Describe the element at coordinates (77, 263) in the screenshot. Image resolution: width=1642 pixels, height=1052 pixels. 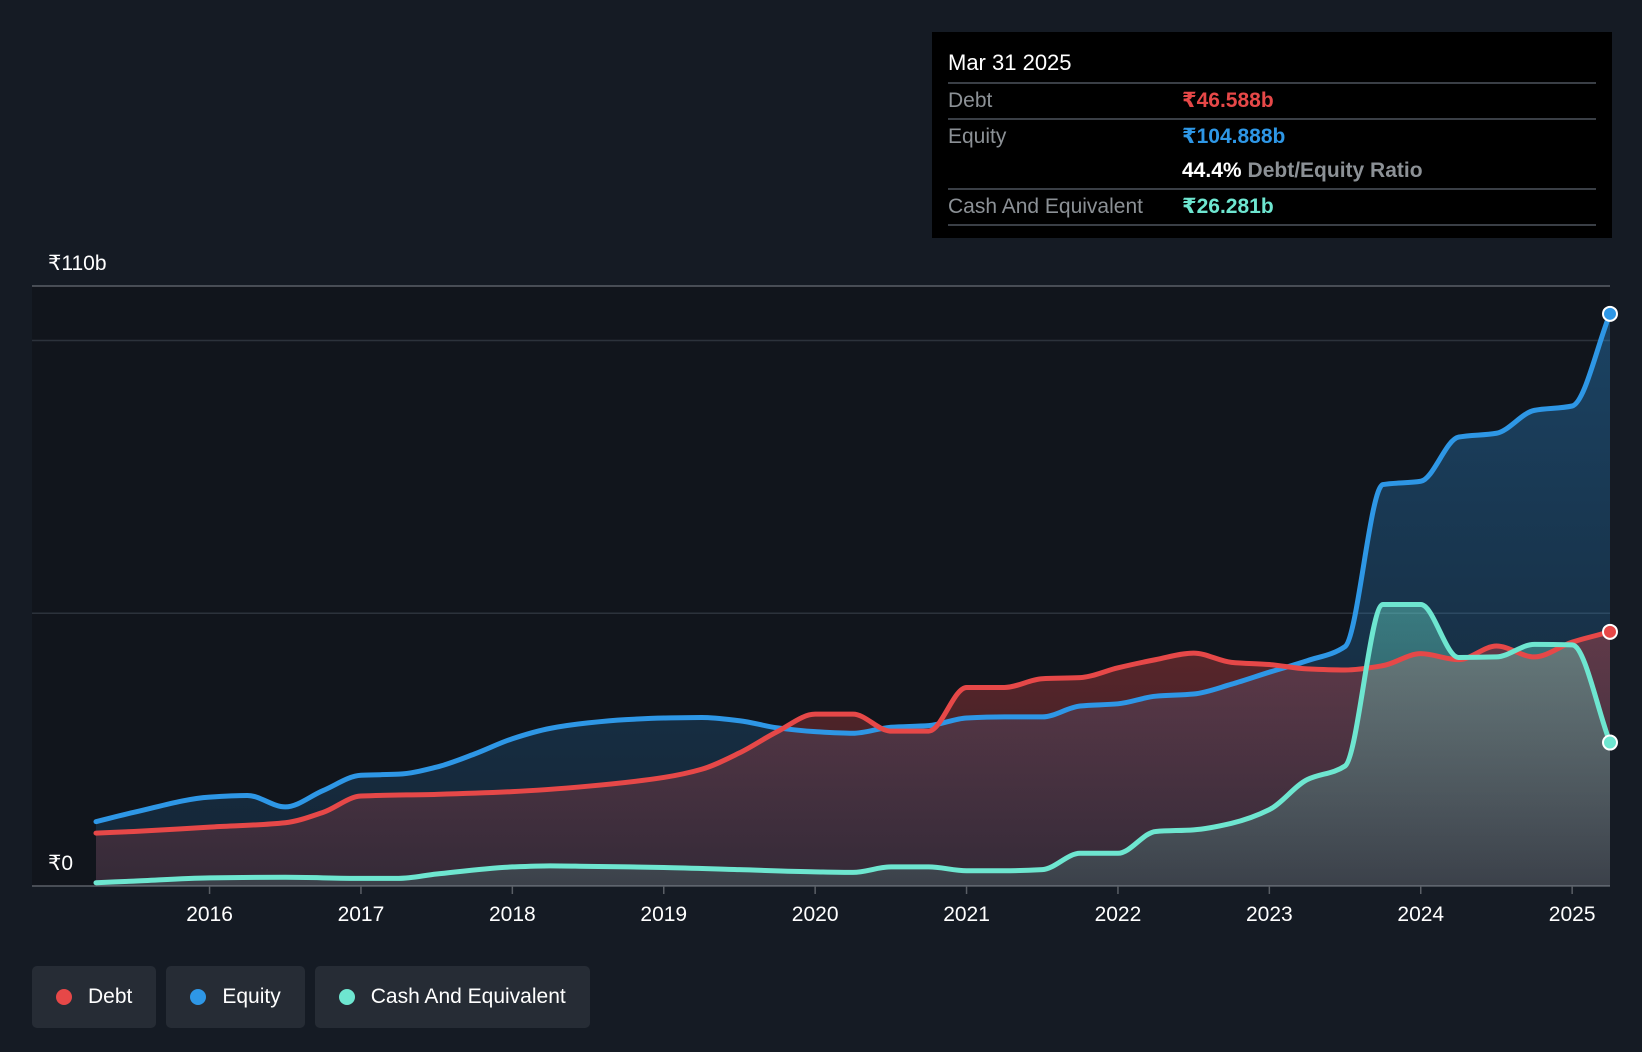
I see `y-axis-label-top: ₹110b` at that location.